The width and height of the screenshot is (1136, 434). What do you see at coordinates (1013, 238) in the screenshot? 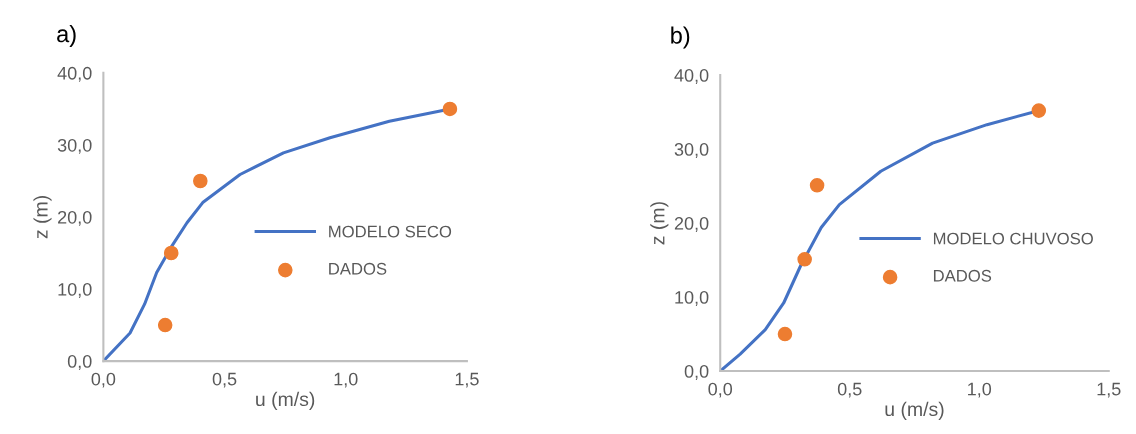
I see `legend-label: MODELO CHUVOSO` at bounding box center [1013, 238].